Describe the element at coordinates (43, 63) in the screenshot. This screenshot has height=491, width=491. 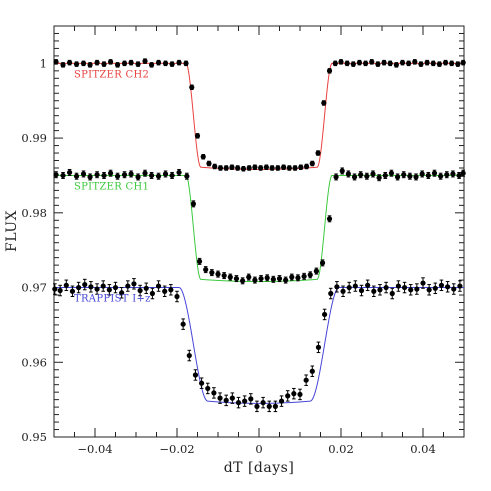
I see `y-tick-label: 1` at that location.